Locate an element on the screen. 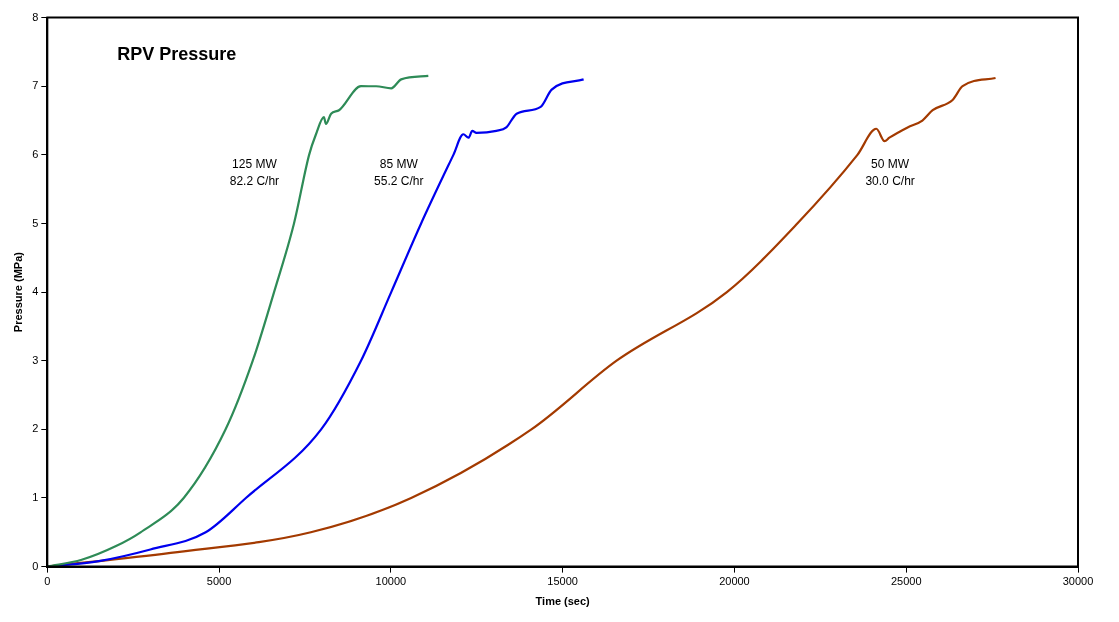 The height and width of the screenshot is (622, 1119). y-tick-label: 4 is located at coordinates (35, 291).